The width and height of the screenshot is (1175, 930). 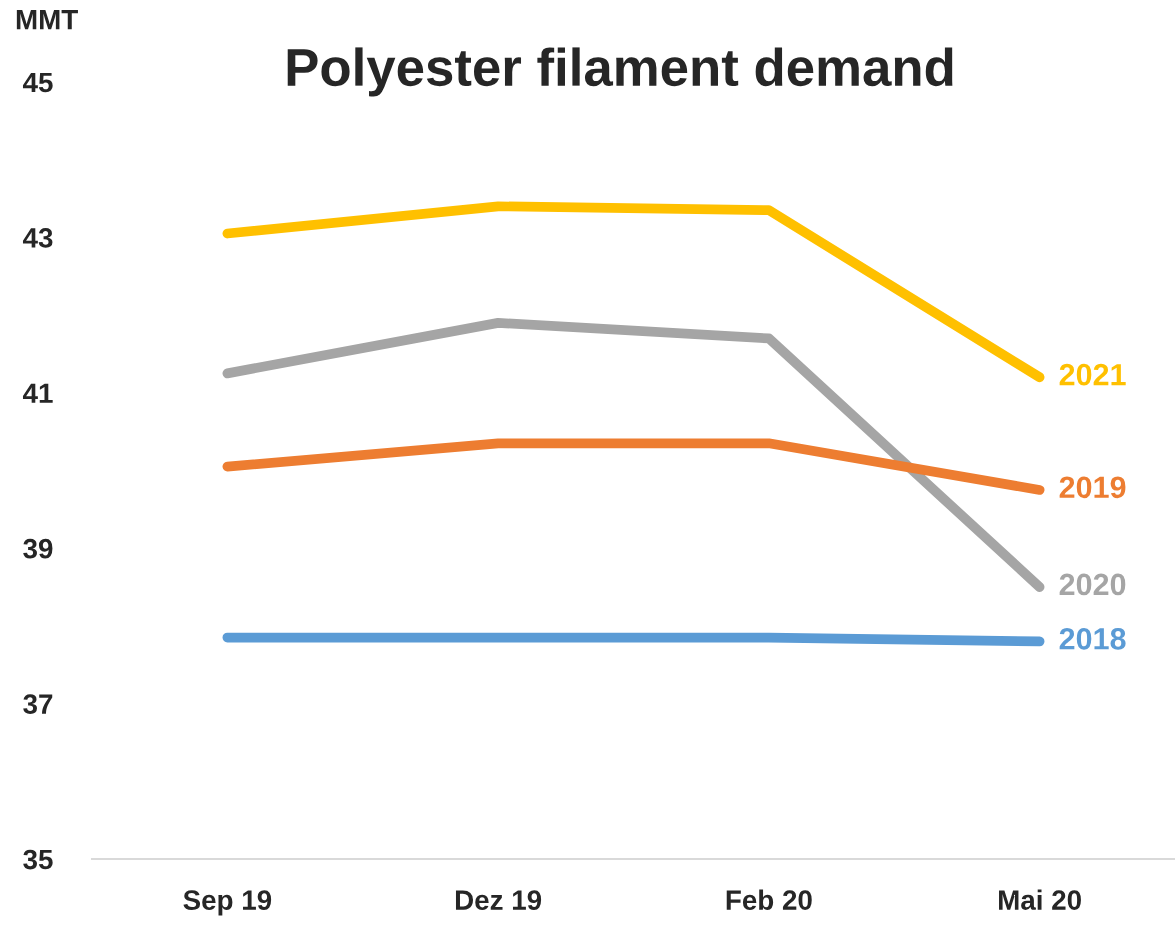 I want to click on y-tick-label: 43, so click(x=37, y=238).